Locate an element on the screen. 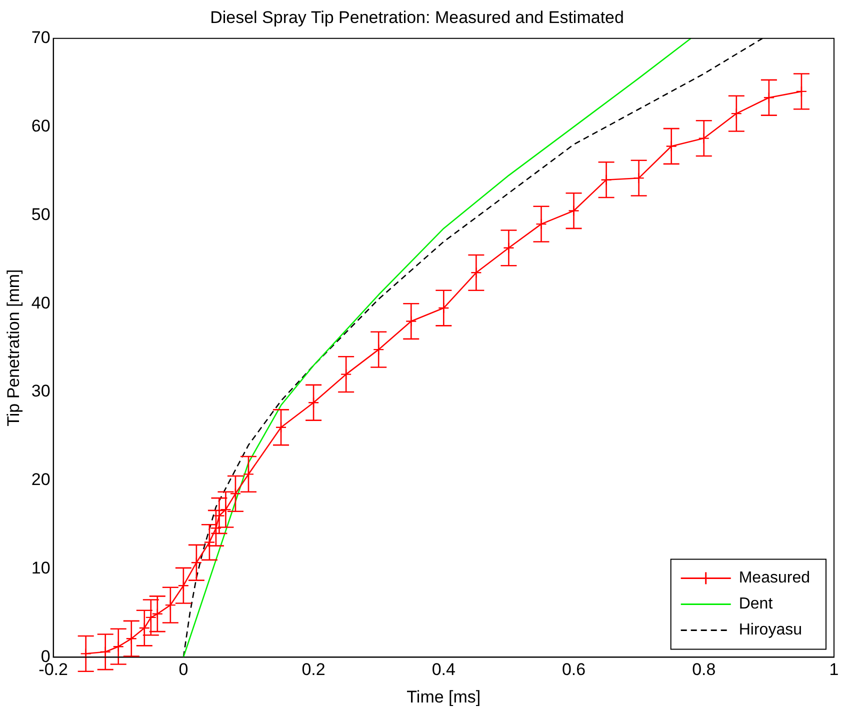 This screenshot has width=856, height=712. legend-label: Measured is located at coordinates (774, 578).